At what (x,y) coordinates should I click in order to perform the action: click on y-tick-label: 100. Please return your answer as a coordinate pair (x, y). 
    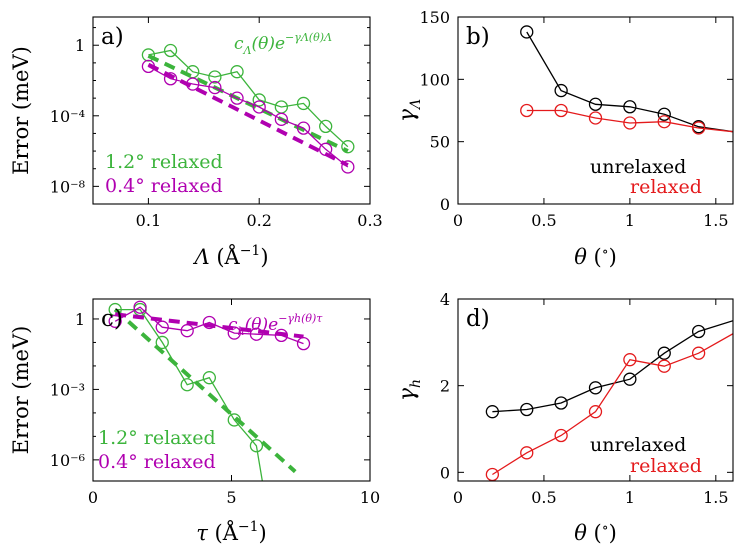
    Looking at the image, I should click on (434, 79).